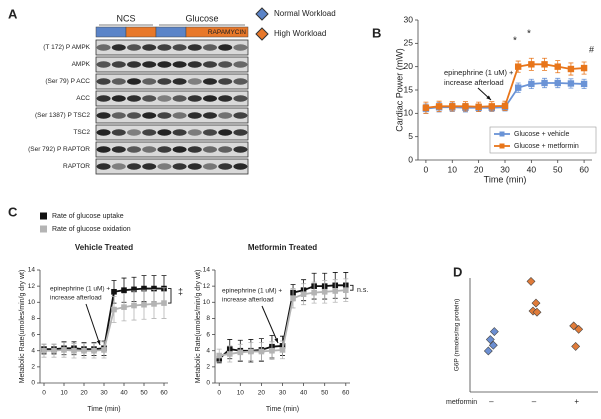 This screenshot has height=419, width=601. What do you see at coordinates (32, 302) in the screenshot?
I see `y-tick-label: 10` at bounding box center [32, 302].